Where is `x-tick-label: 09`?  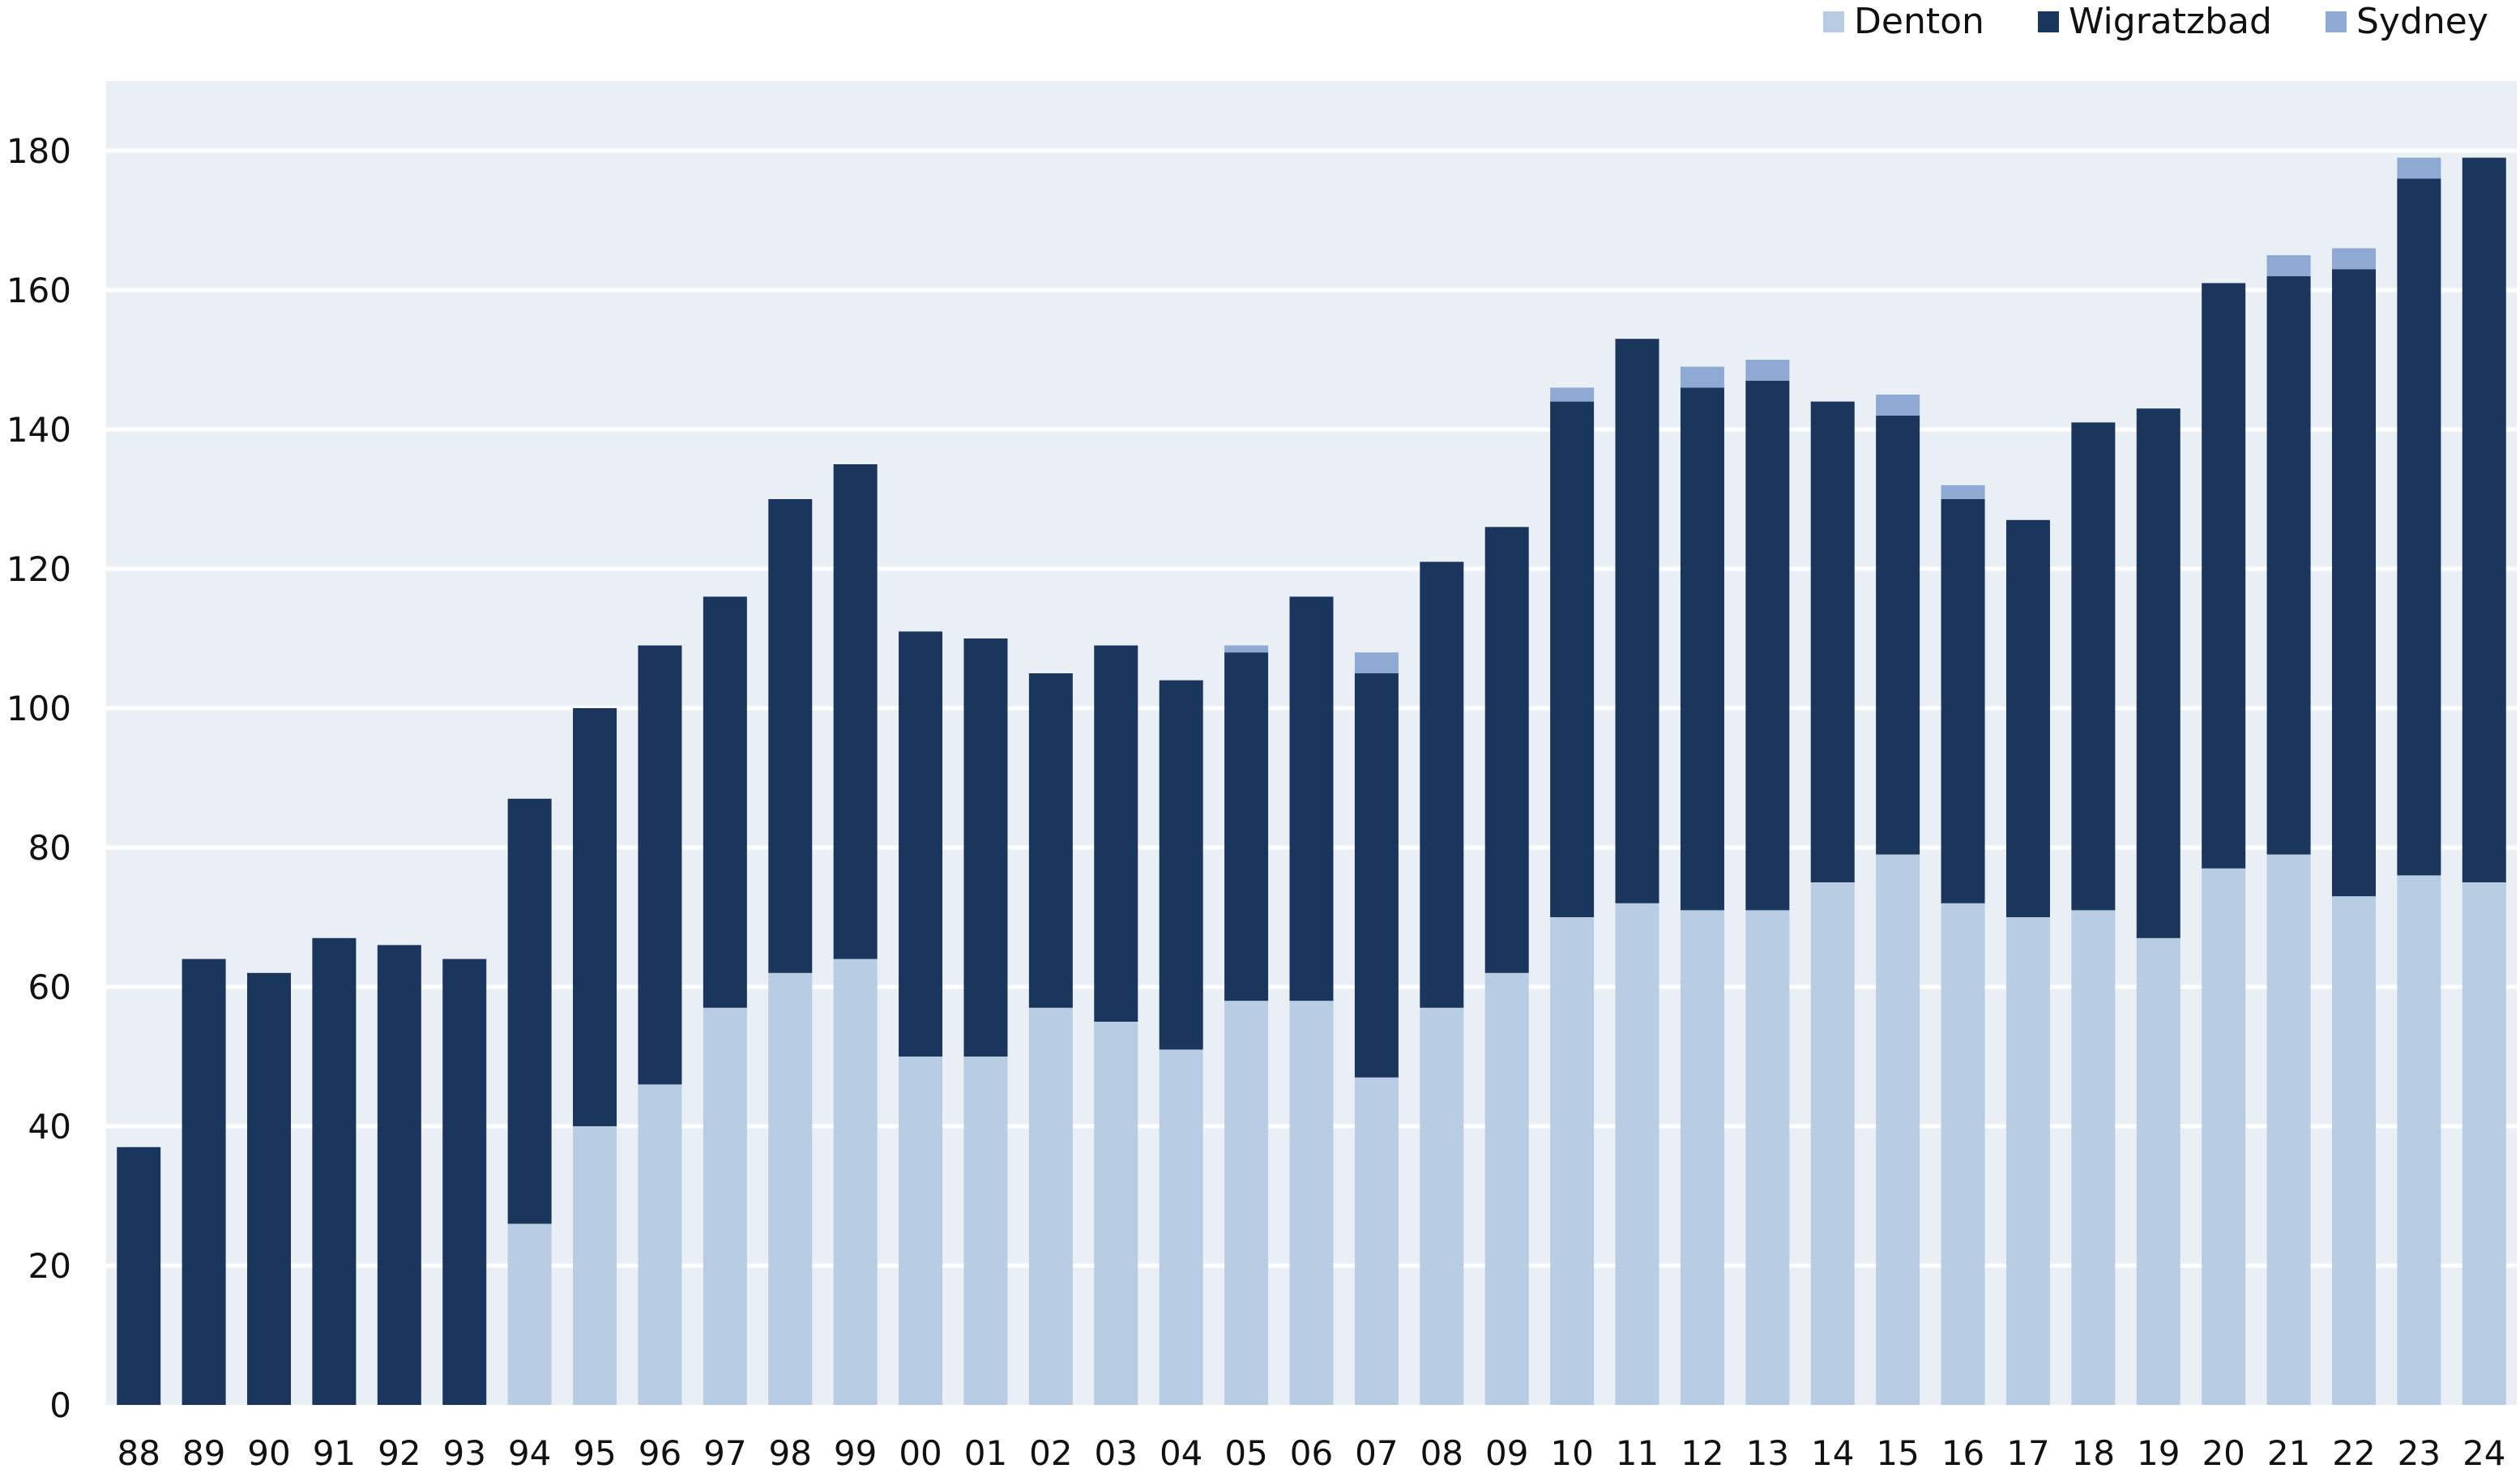 x-tick-label: 09 is located at coordinates (1506, 1453).